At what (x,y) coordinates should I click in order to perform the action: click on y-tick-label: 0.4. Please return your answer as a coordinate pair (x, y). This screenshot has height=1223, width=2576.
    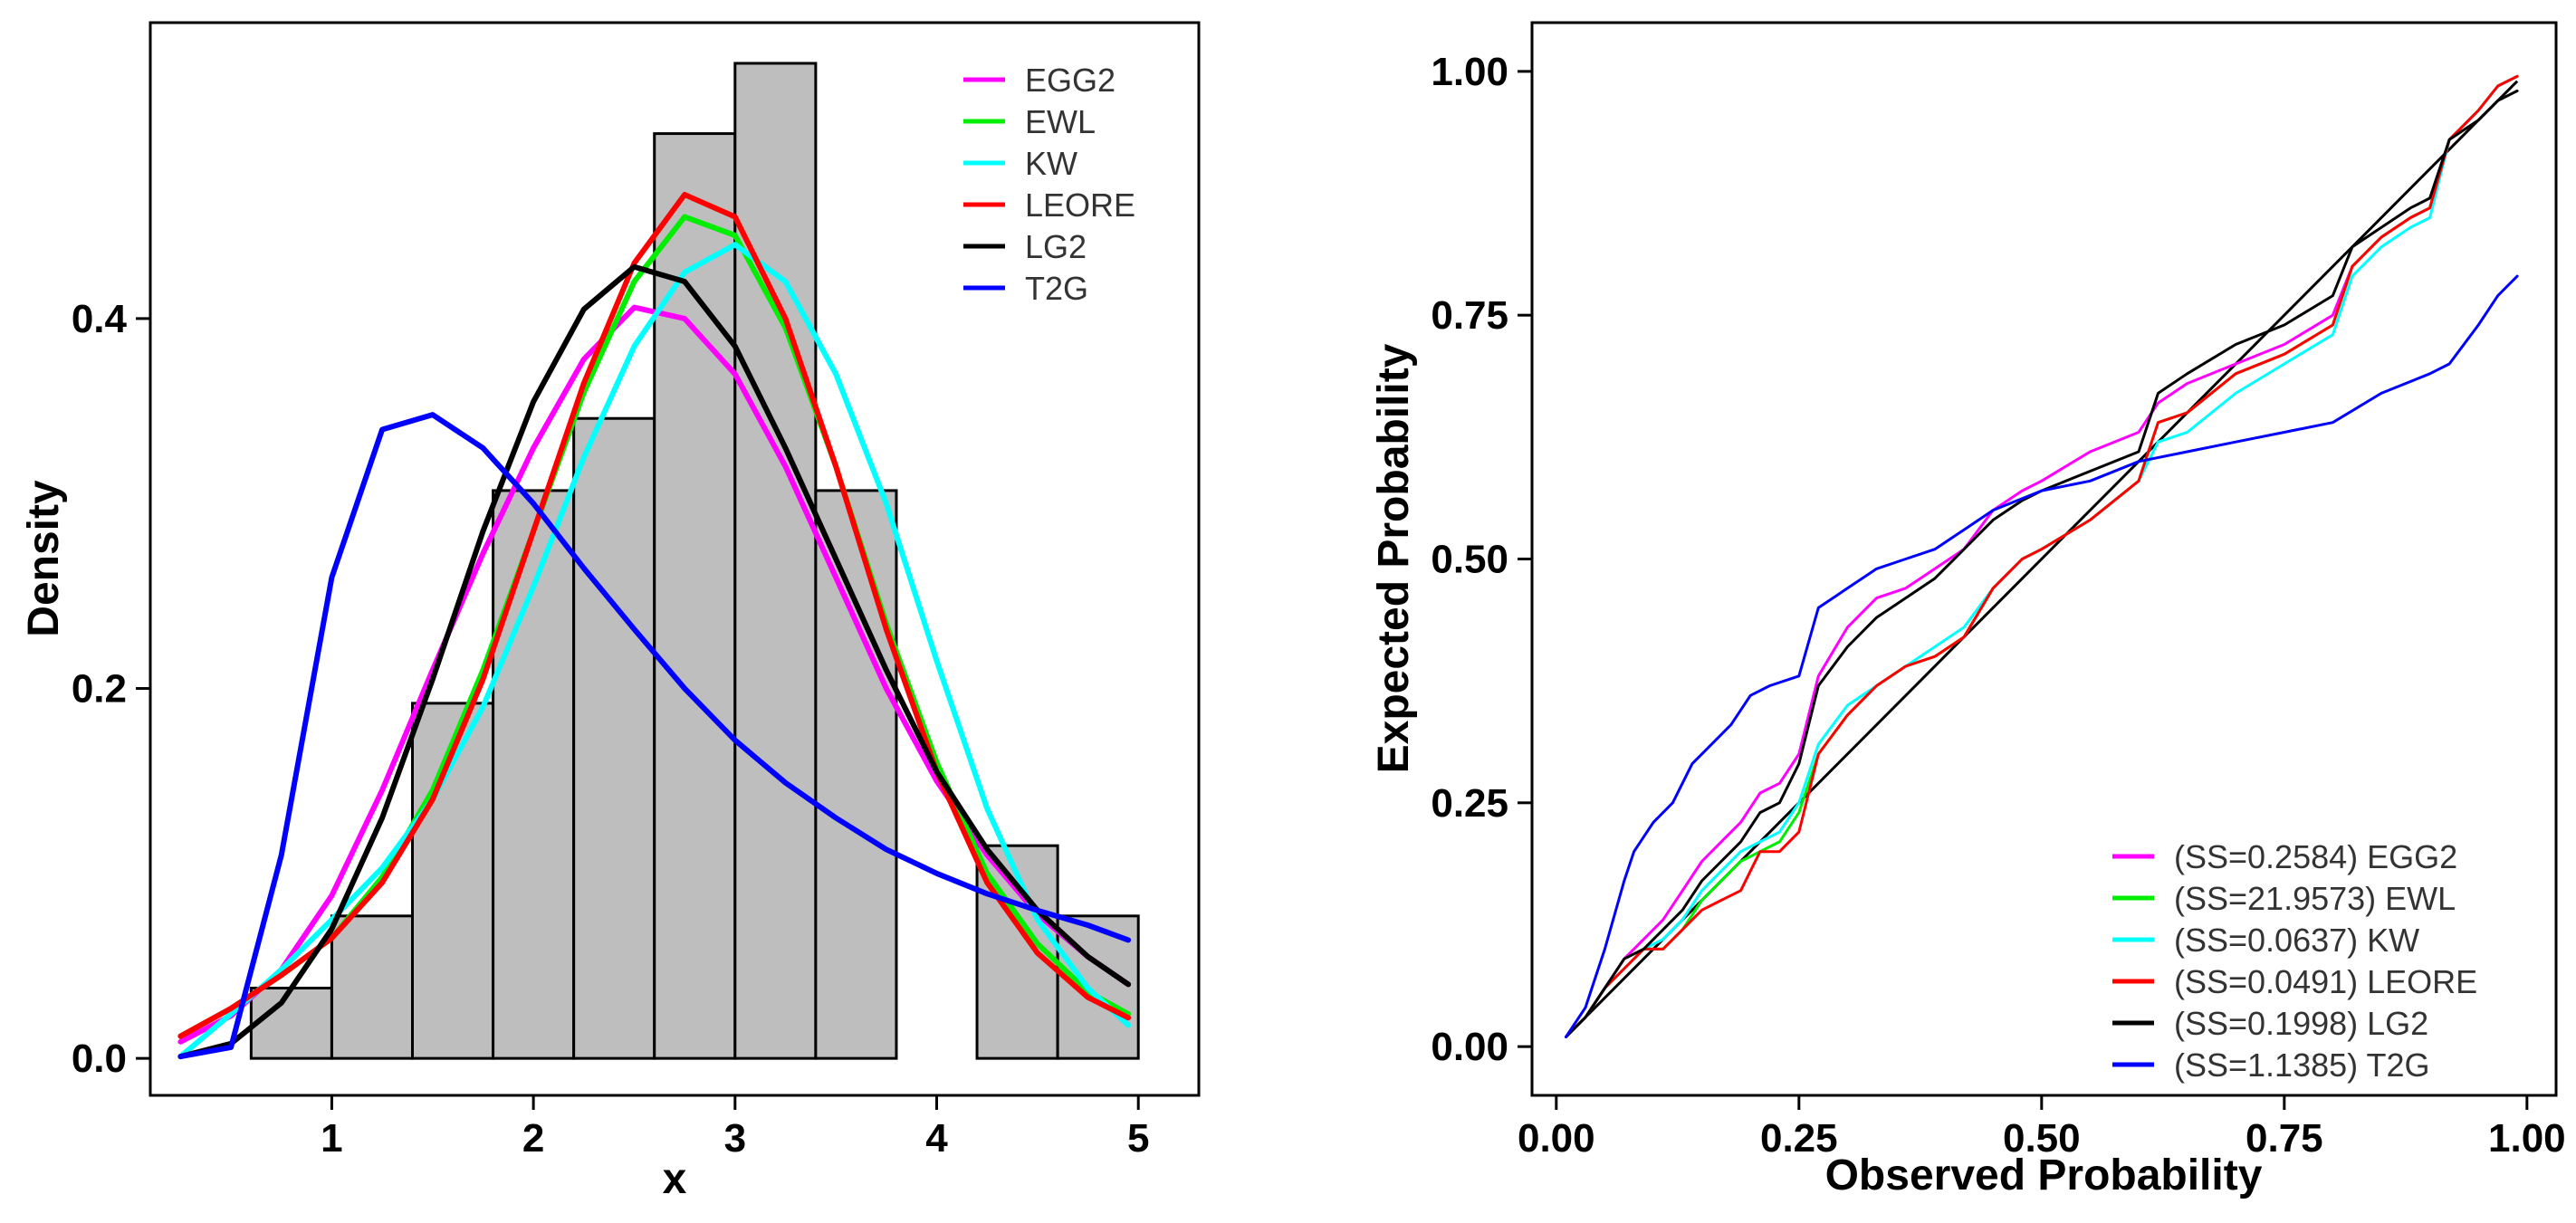
    Looking at the image, I should click on (100, 319).